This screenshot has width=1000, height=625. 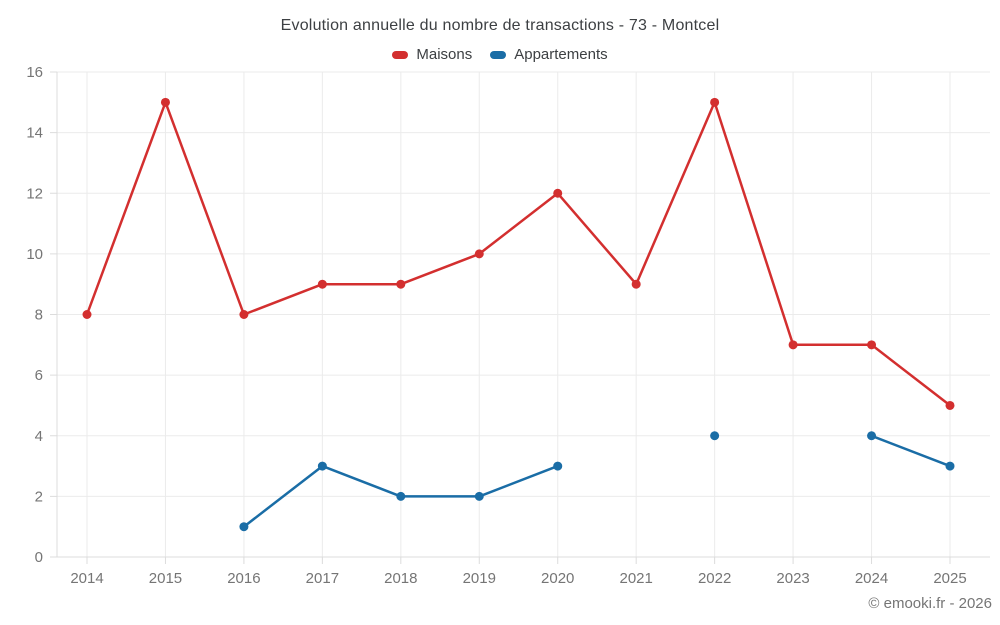 I want to click on y-tick-label: 16, so click(x=34, y=72).